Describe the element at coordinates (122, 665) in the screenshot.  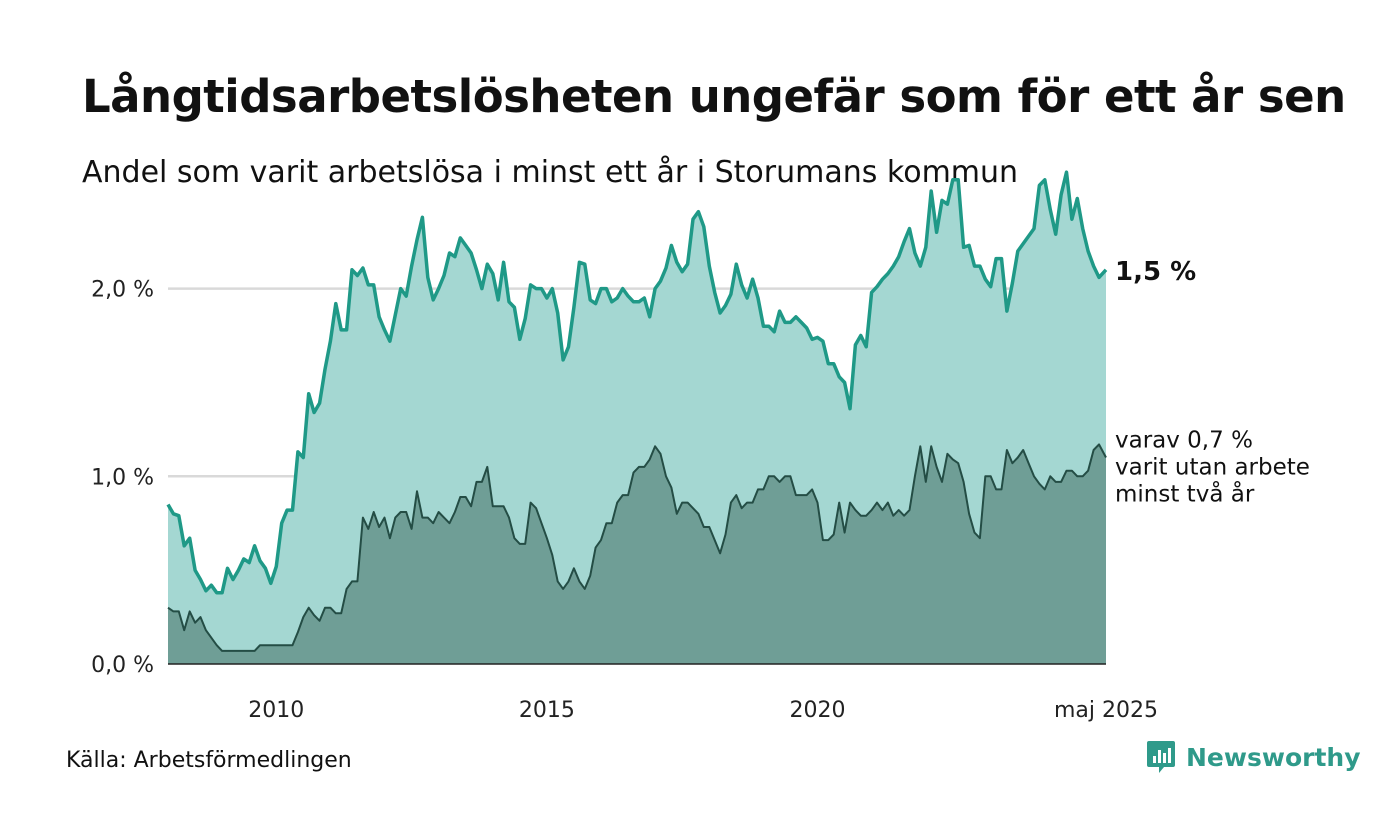
I see `y-tick-label: 0,0 %` at that location.